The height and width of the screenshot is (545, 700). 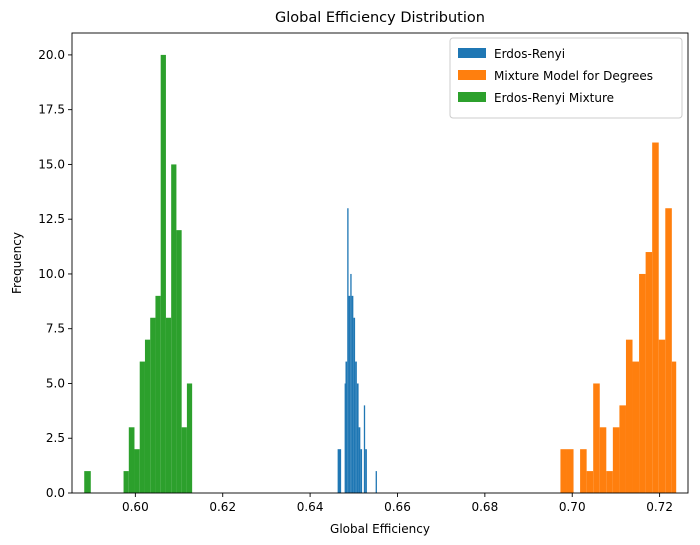 I want to click on x-tick-label: 0.66, so click(x=397, y=507).